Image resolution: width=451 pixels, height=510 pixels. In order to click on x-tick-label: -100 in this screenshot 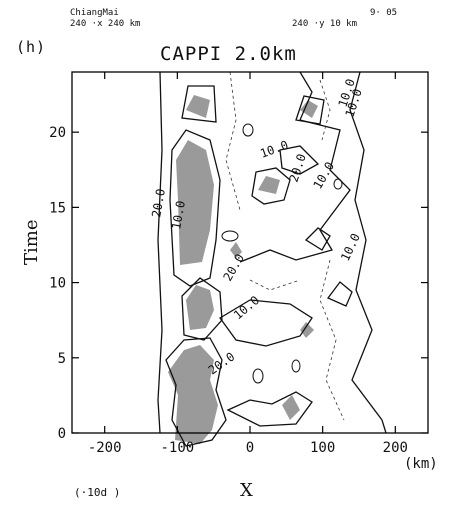, I will do `click(177, 448)`.